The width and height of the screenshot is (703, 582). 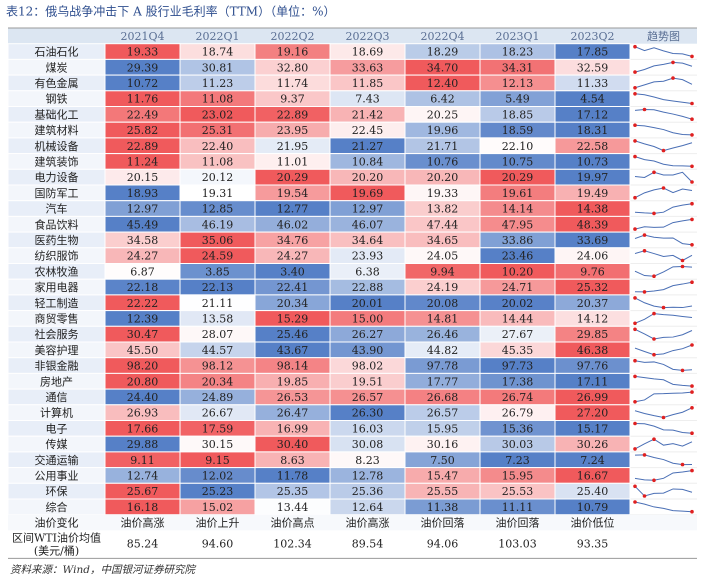 What do you see at coordinates (518, 318) in the screenshot?
I see `cell: 14.44` at bounding box center [518, 318].